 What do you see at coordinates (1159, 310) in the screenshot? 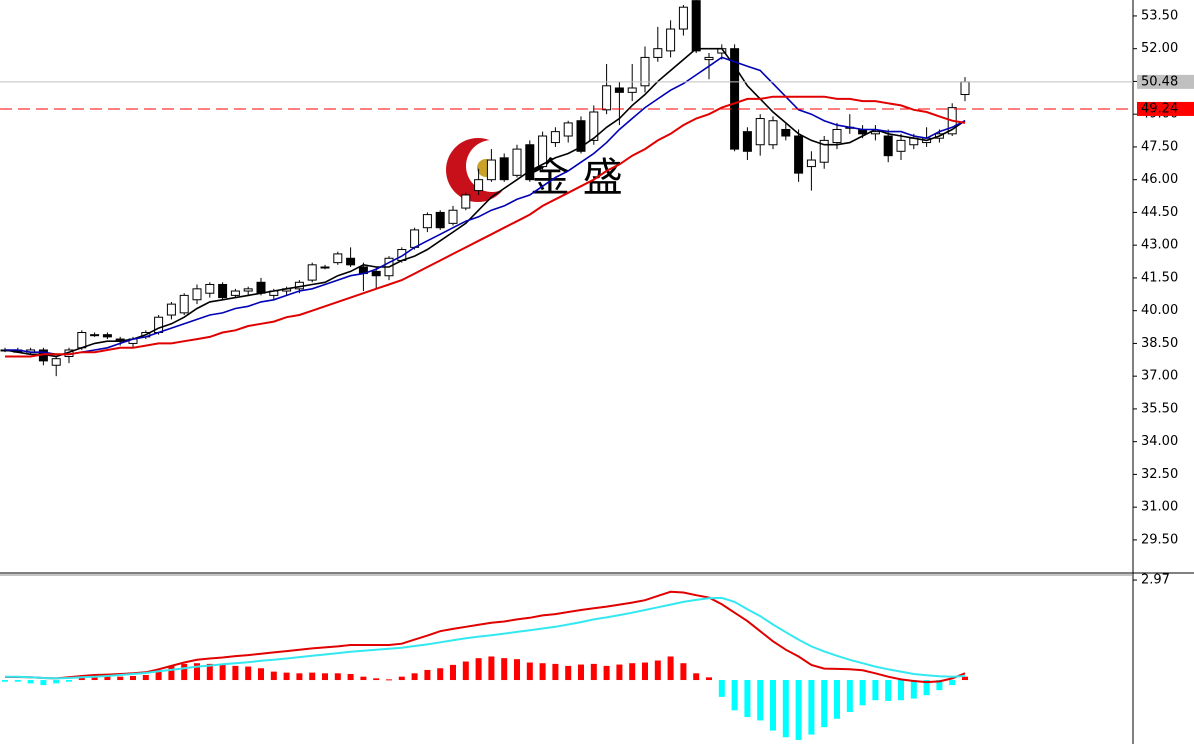
I see `y-tick-label: 40.00` at bounding box center [1159, 310].